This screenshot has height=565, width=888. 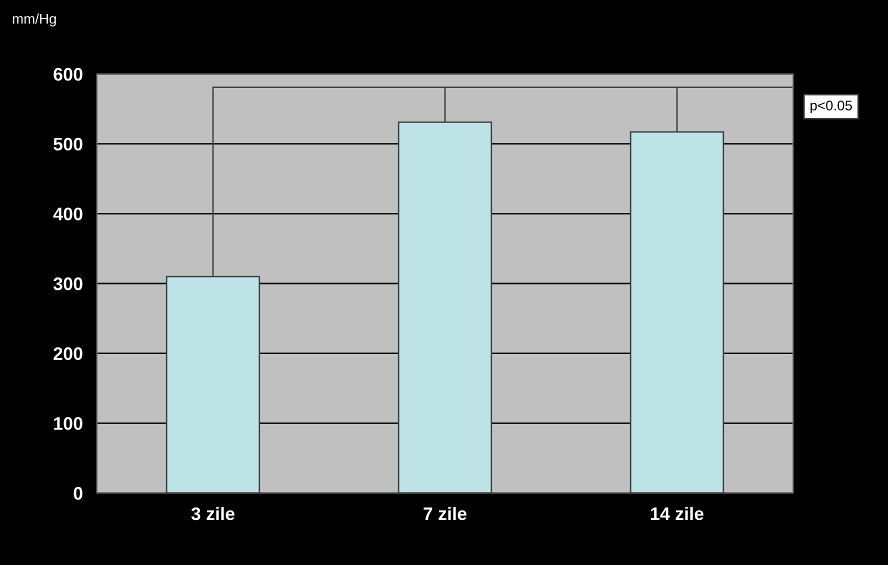 I want to click on y-tick-label: 0, so click(x=78, y=493).